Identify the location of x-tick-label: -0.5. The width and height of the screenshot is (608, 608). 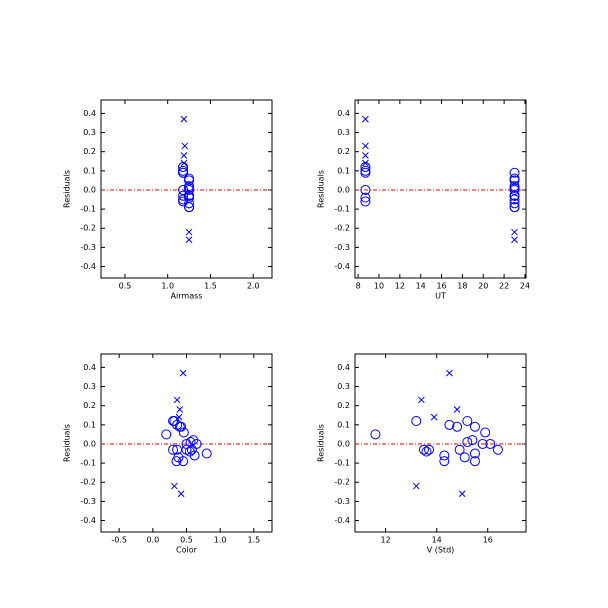
(119, 540).